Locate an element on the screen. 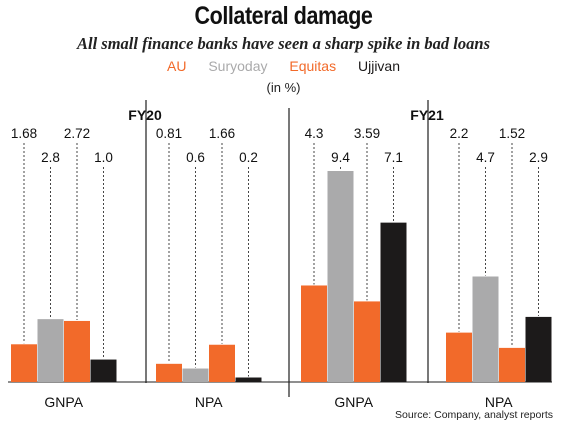  data-label: 2.72 is located at coordinates (77, 133).